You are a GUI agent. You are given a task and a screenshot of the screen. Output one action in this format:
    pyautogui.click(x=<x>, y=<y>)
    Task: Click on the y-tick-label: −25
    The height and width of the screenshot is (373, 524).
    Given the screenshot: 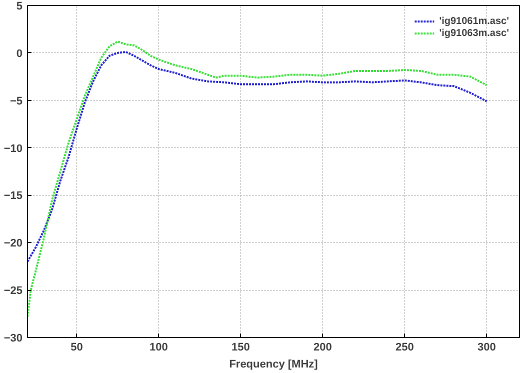 What is the action you would take?
    pyautogui.click(x=13, y=291)
    